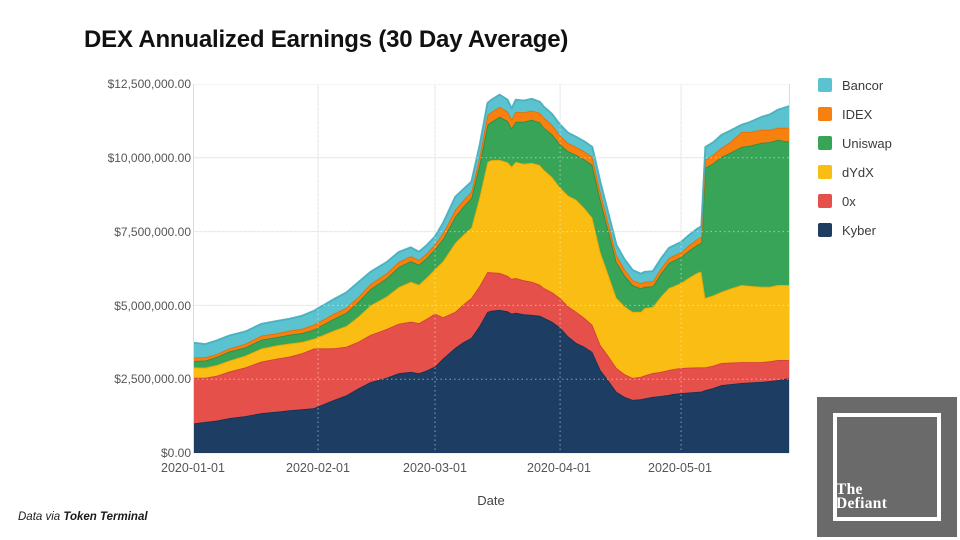 The image size is (960, 540). What do you see at coordinates (175, 453) in the screenshot?
I see `y-tick-0: $0.00` at bounding box center [175, 453].